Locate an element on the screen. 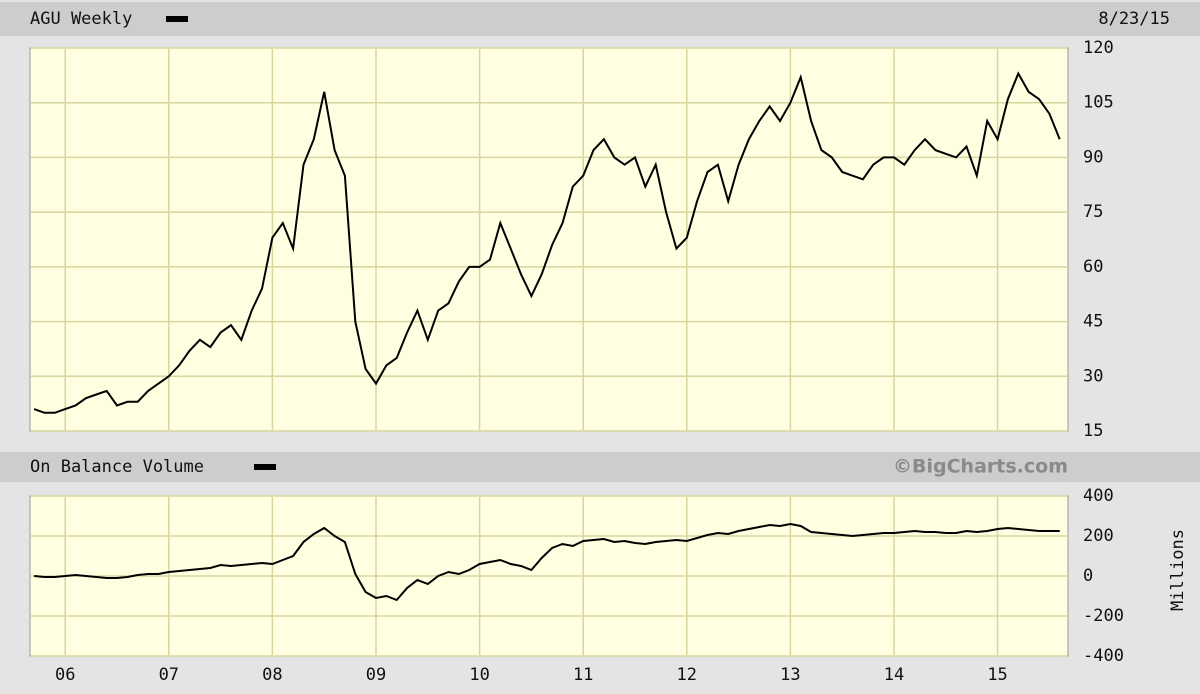  y-tick-label: 105 is located at coordinates (1098, 103).